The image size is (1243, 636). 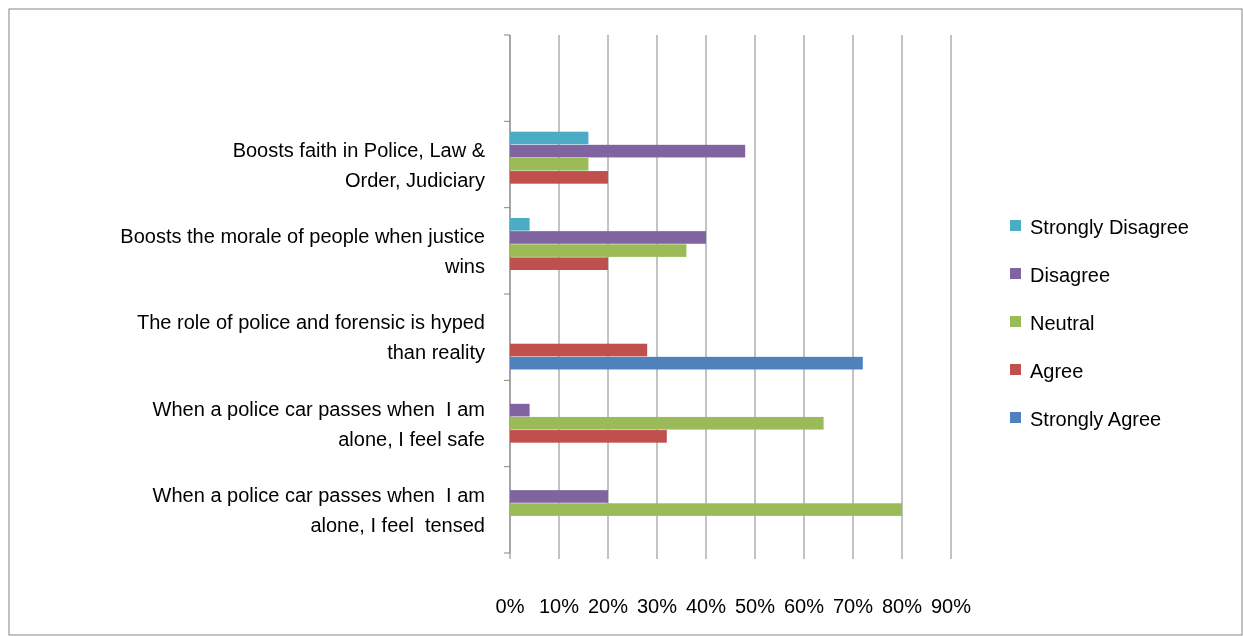 I want to click on x-tick-label: 80%, so click(x=902, y=606).